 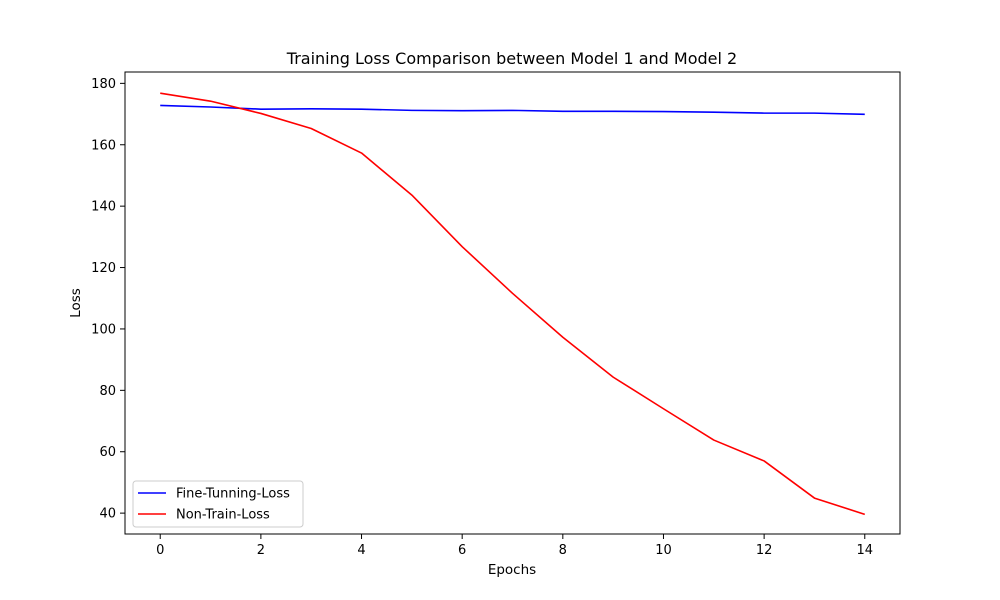 I want to click on legend-label: Fine-Tunning-Loss, so click(x=233, y=494).